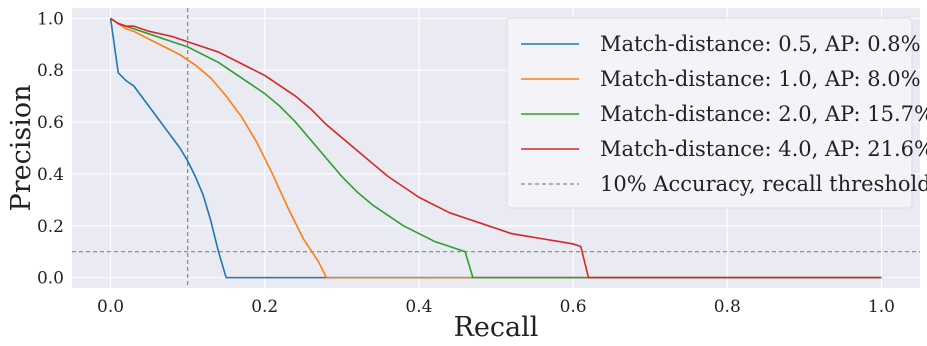  Describe the element at coordinates (264, 307) in the screenshot. I see `x-tick-label: 0.2` at that location.